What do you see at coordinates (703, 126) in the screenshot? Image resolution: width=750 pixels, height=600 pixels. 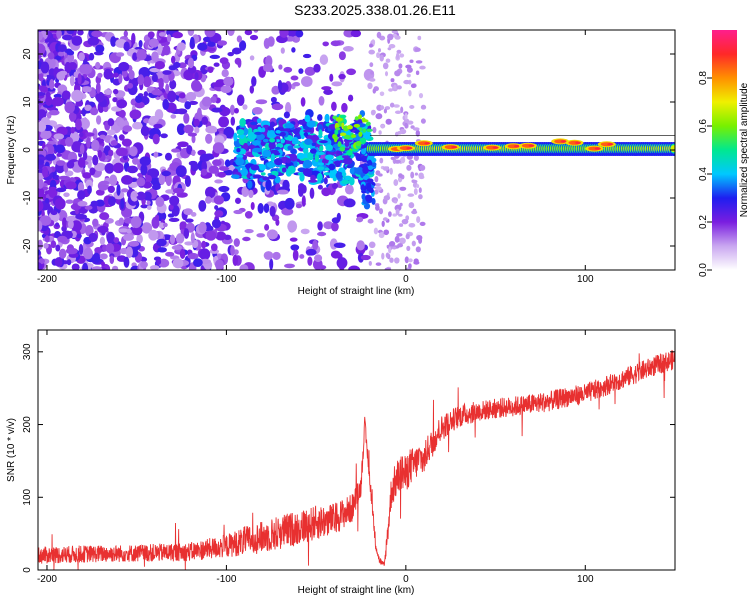 I see `colorbar-tick-label: 0.6` at bounding box center [703, 126].